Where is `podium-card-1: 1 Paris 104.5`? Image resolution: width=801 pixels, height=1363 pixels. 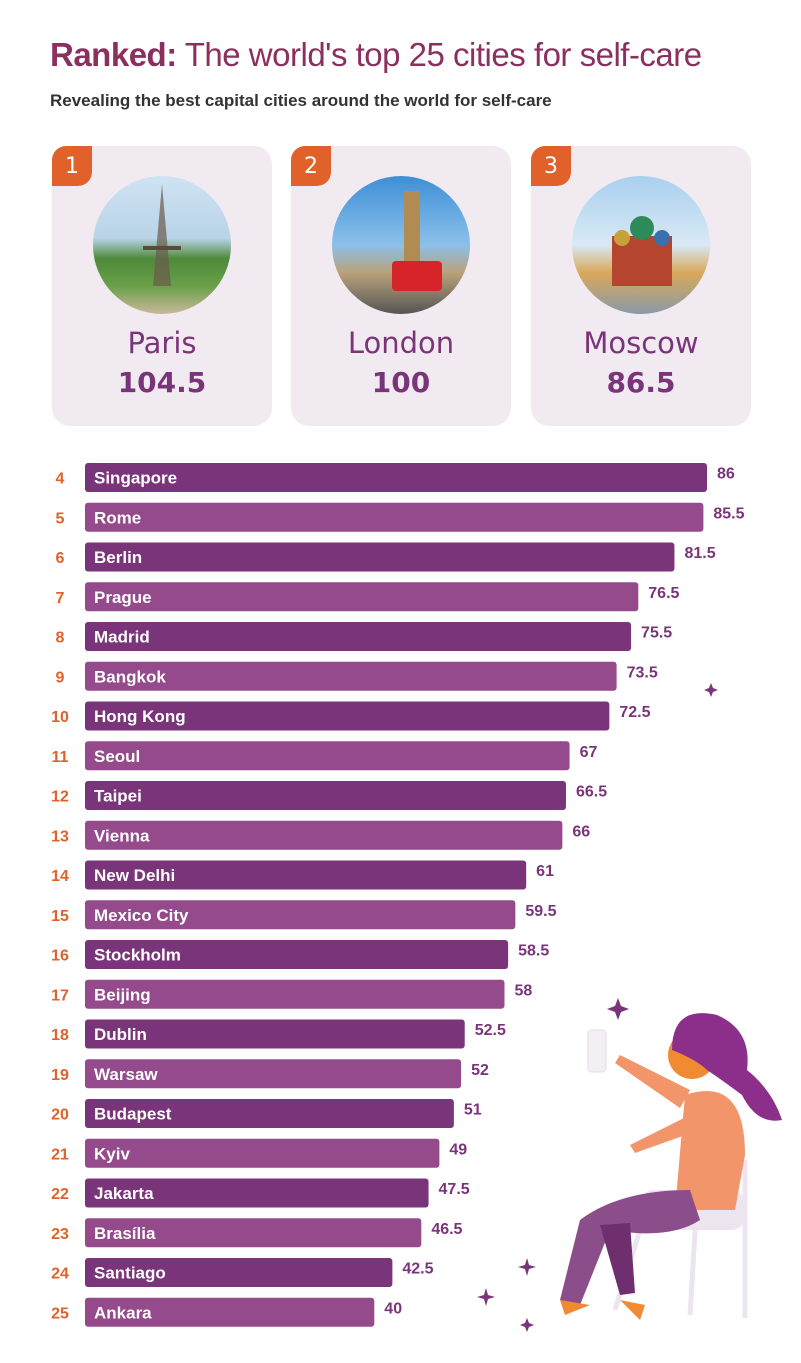 podium-card-1: 1 Paris 104.5 is located at coordinates (162, 286).